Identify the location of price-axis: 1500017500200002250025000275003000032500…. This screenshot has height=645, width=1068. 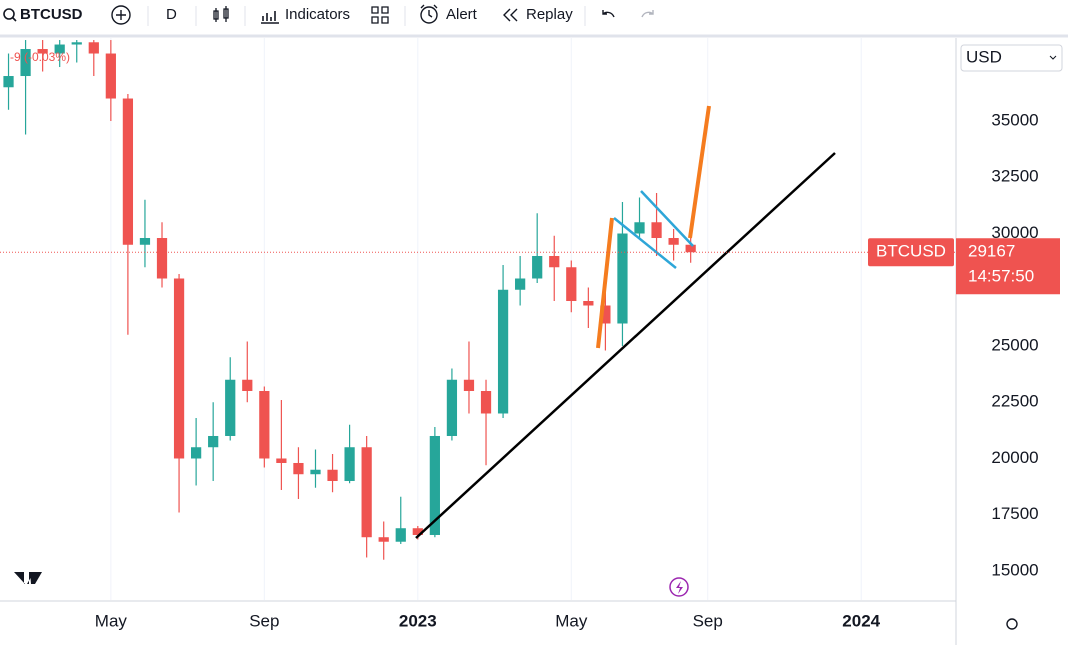
(1014, 345).